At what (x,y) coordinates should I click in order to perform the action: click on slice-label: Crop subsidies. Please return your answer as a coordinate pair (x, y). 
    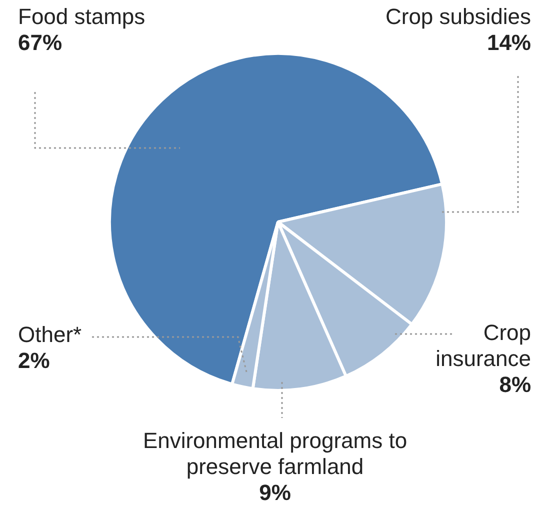
    Looking at the image, I should click on (458, 16).